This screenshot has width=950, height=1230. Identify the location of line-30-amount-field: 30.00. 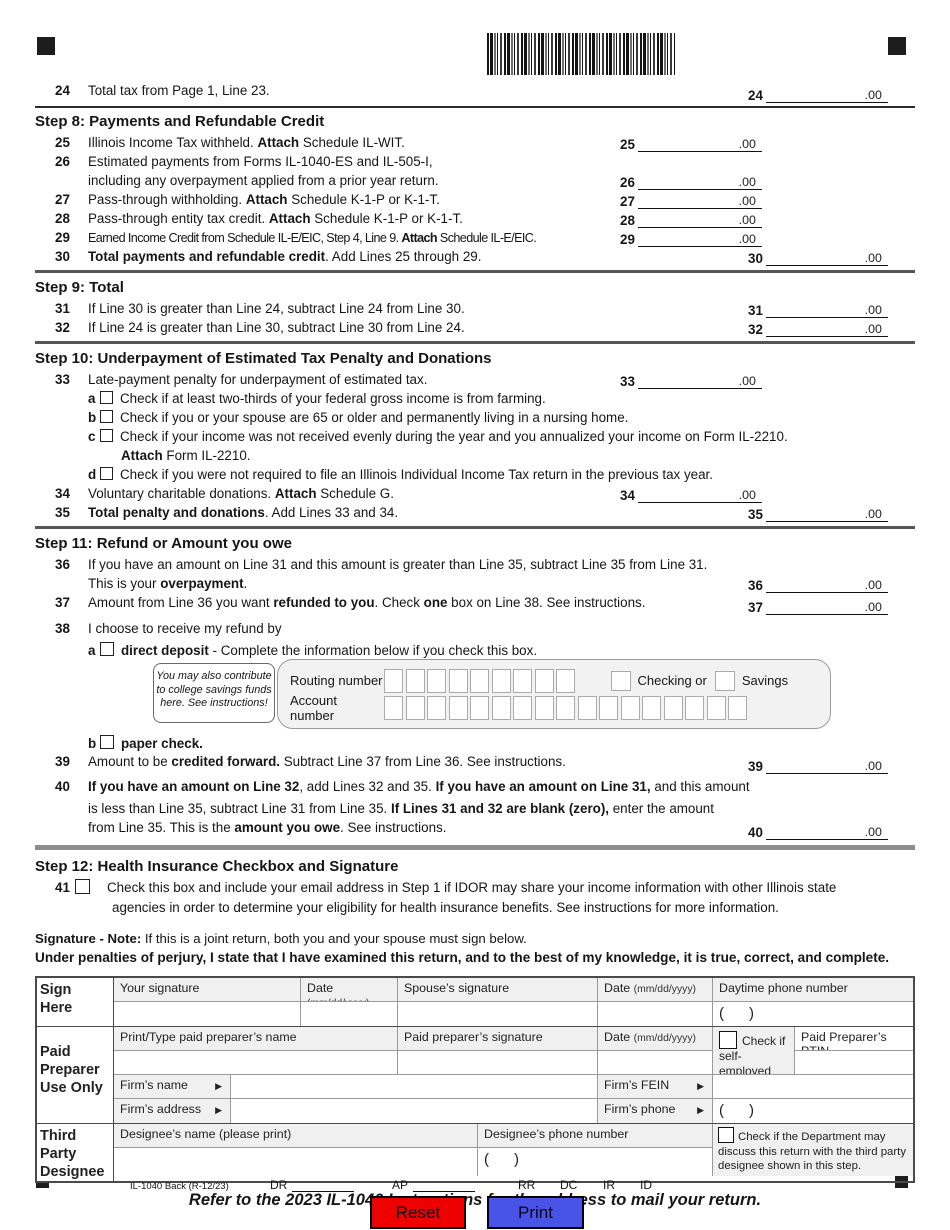
(818, 257).